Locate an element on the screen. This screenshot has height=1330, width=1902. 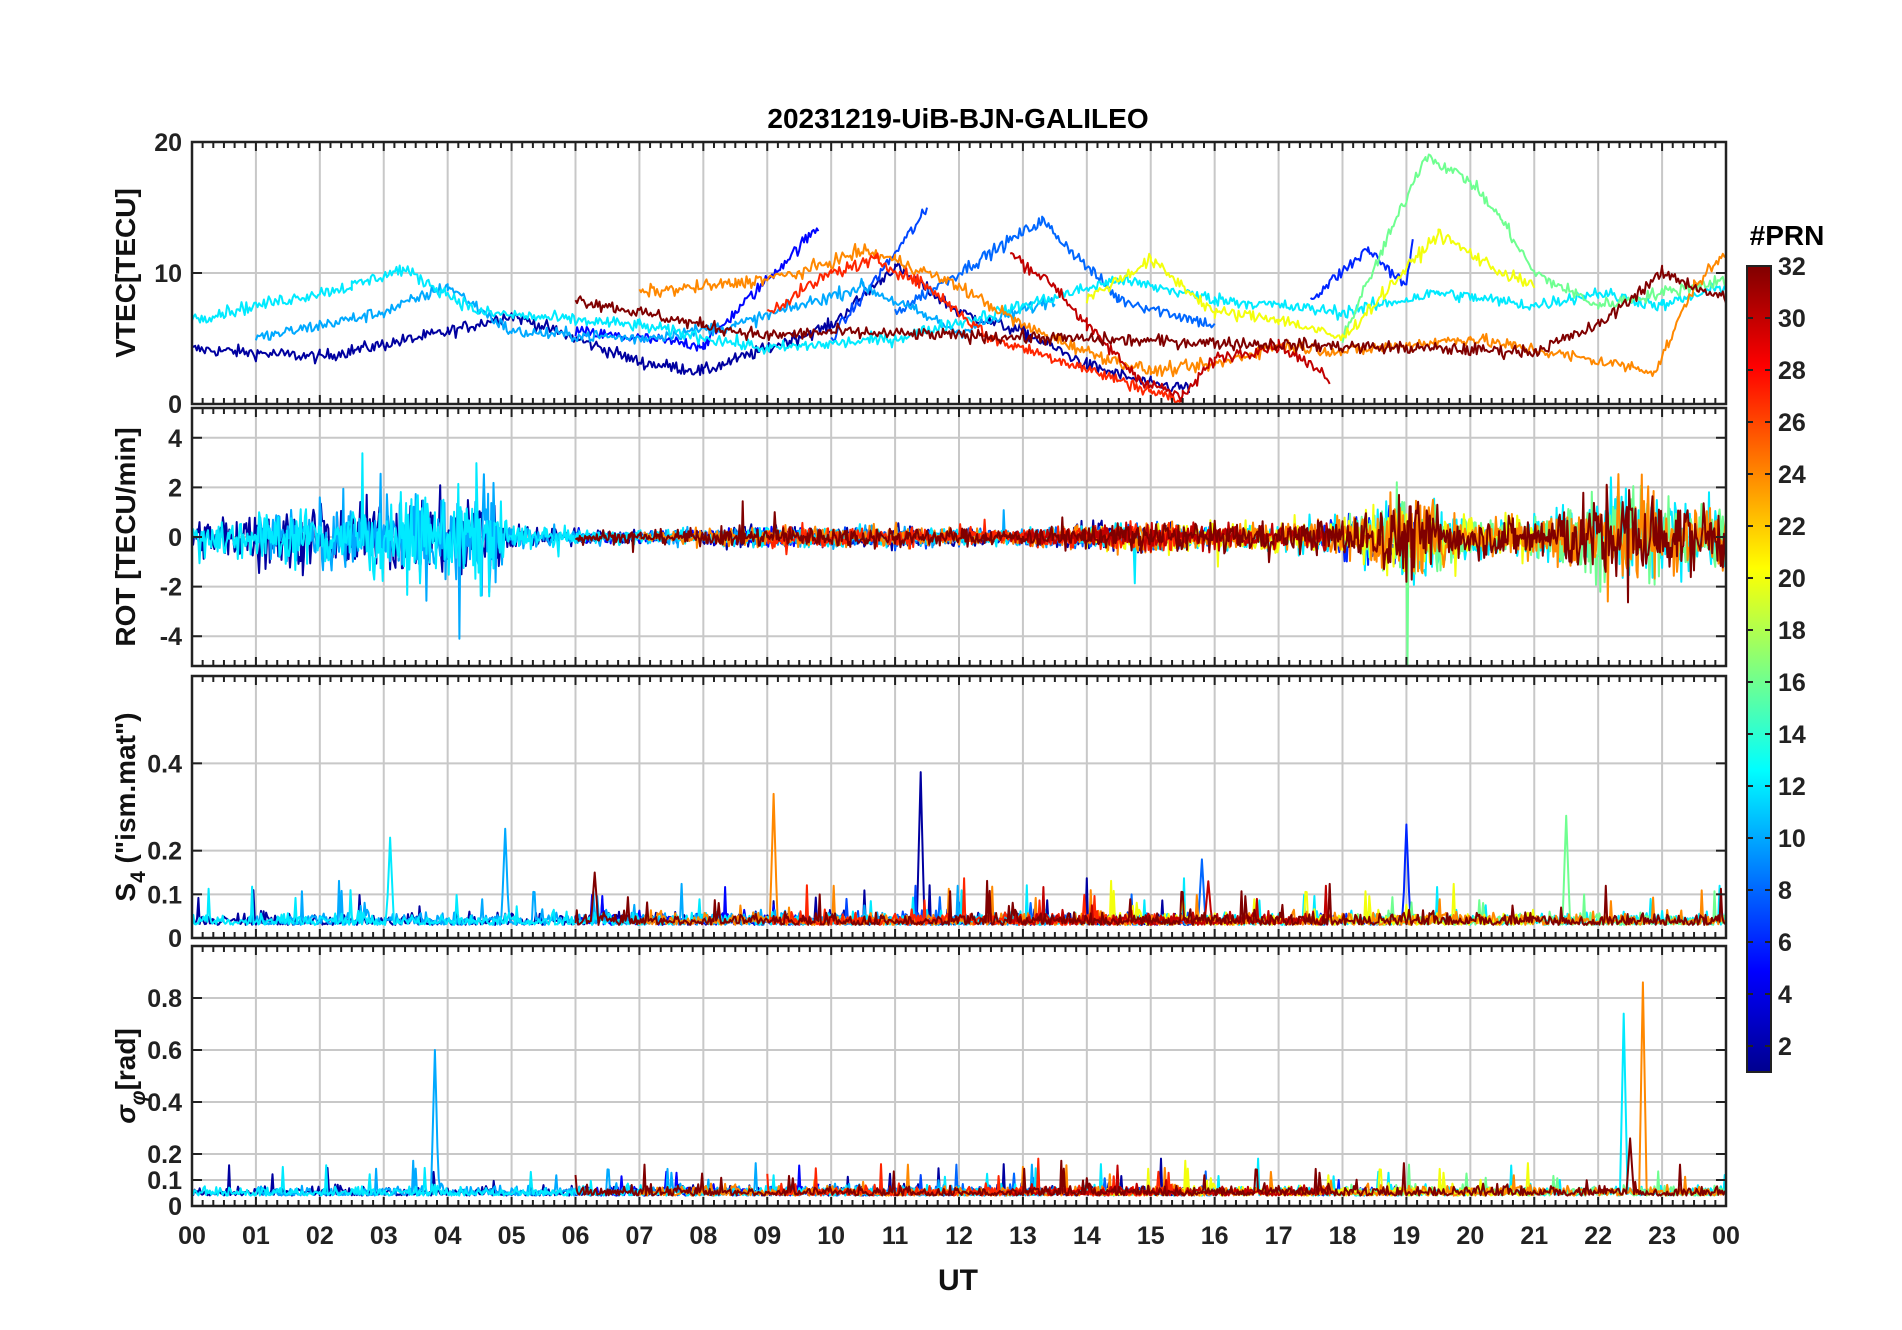
chart-title: 20231219-UiB-BJN-GALILEO is located at coordinates (957, 118).